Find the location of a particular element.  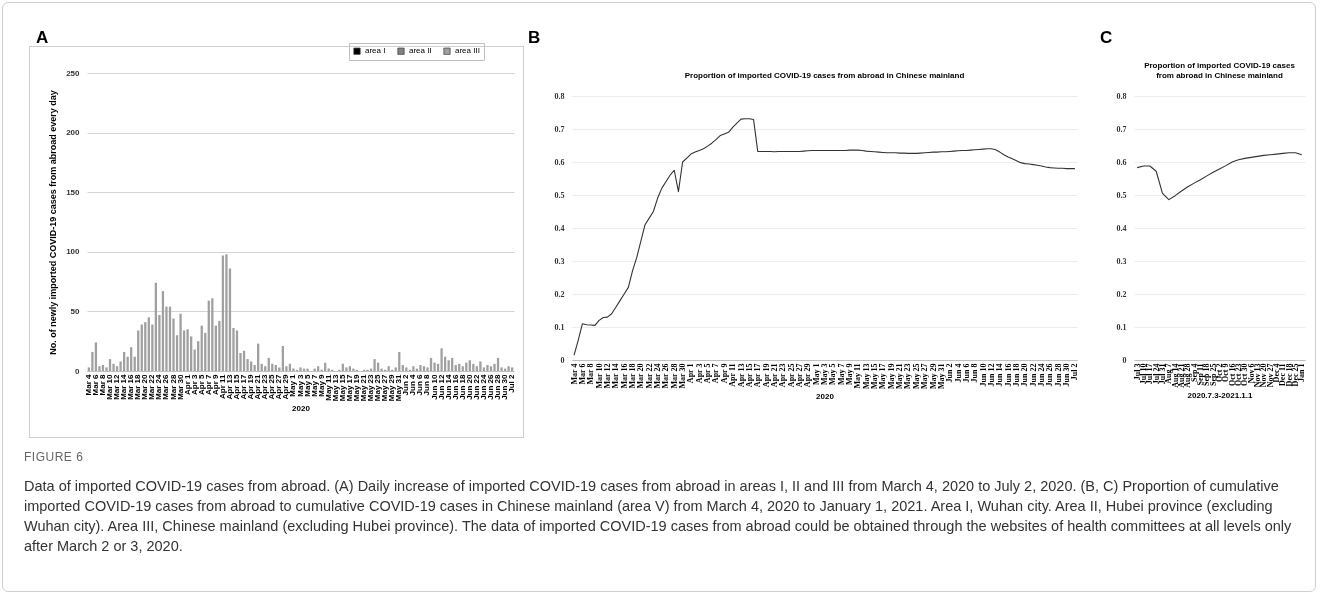

x-tick-label: Jul 24 is located at coordinates (1156, 374).